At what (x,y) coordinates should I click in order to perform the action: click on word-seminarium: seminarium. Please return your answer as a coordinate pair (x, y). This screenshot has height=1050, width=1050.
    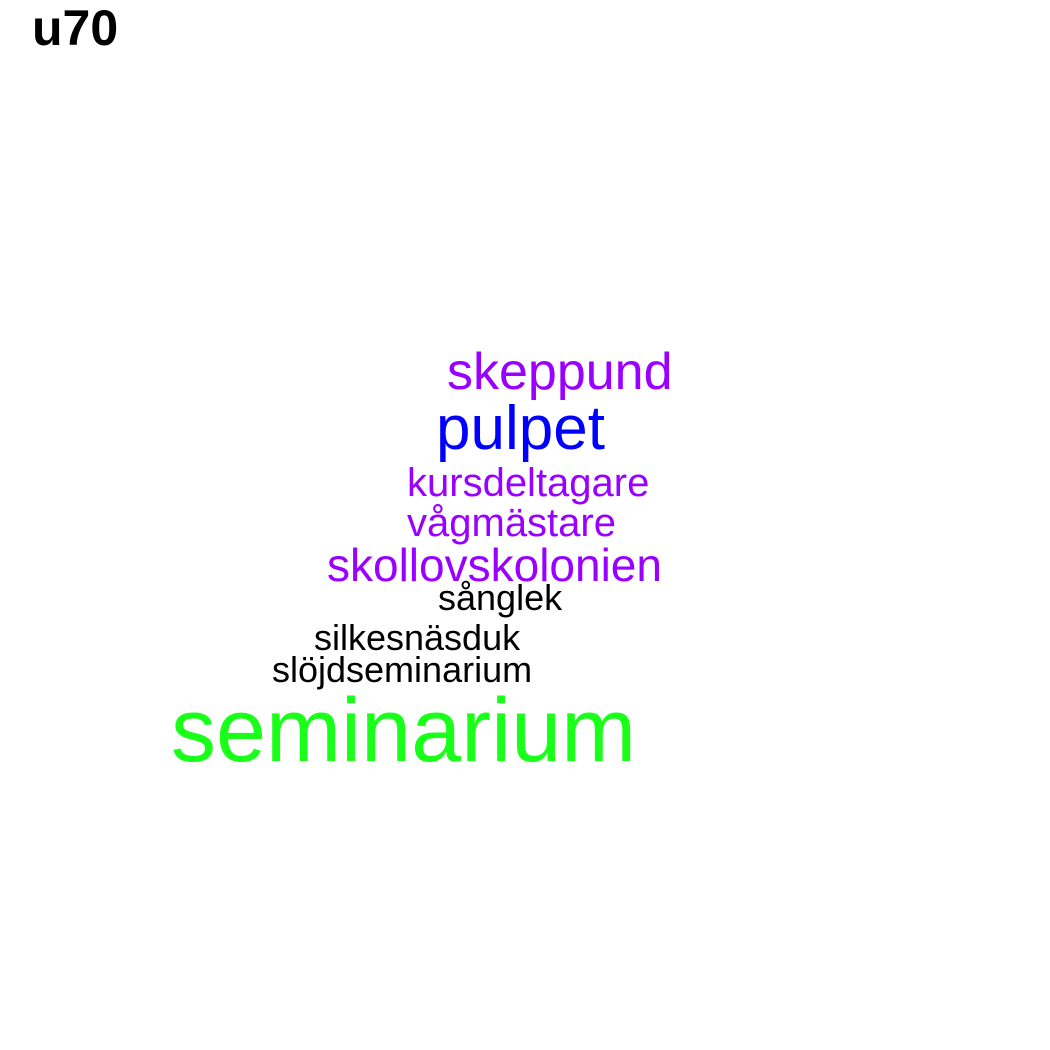
    Looking at the image, I should click on (404, 731).